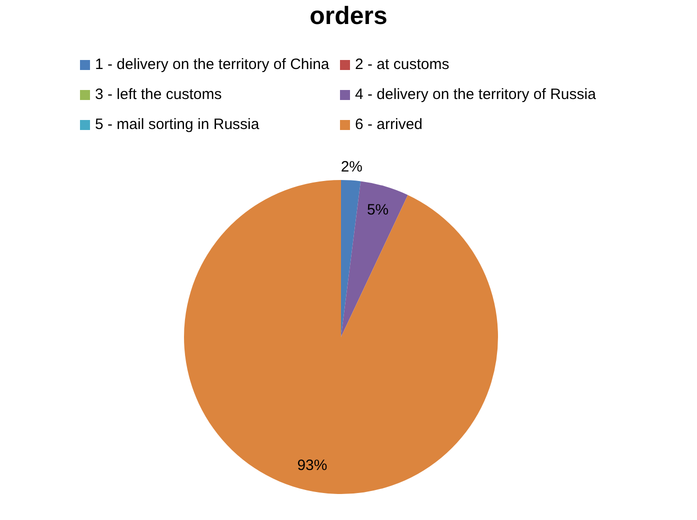 This screenshot has height=520, width=697. I want to click on legend-label: 4 - delivery on the territory of Russia, so click(475, 95).